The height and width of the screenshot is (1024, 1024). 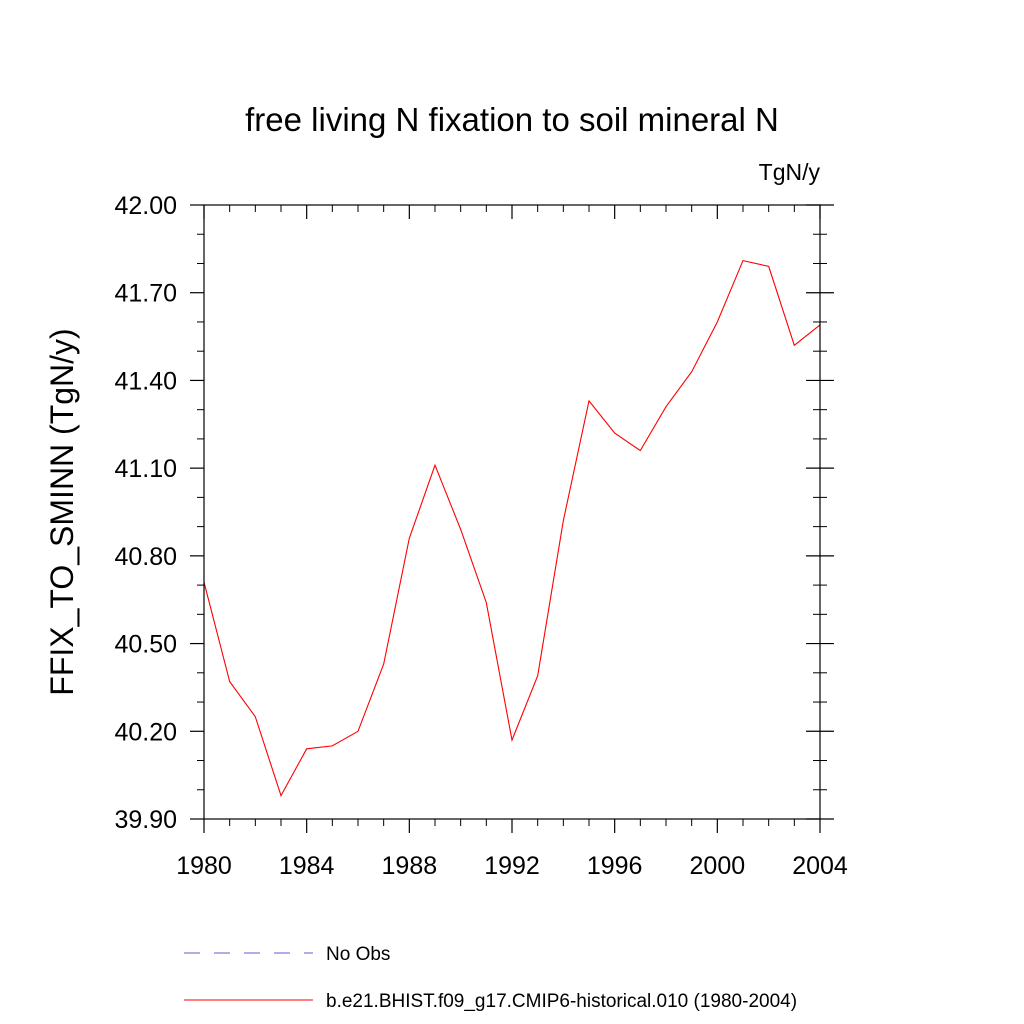 What do you see at coordinates (145, 645) in the screenshot?
I see `y-tick-label: 40.50` at bounding box center [145, 645].